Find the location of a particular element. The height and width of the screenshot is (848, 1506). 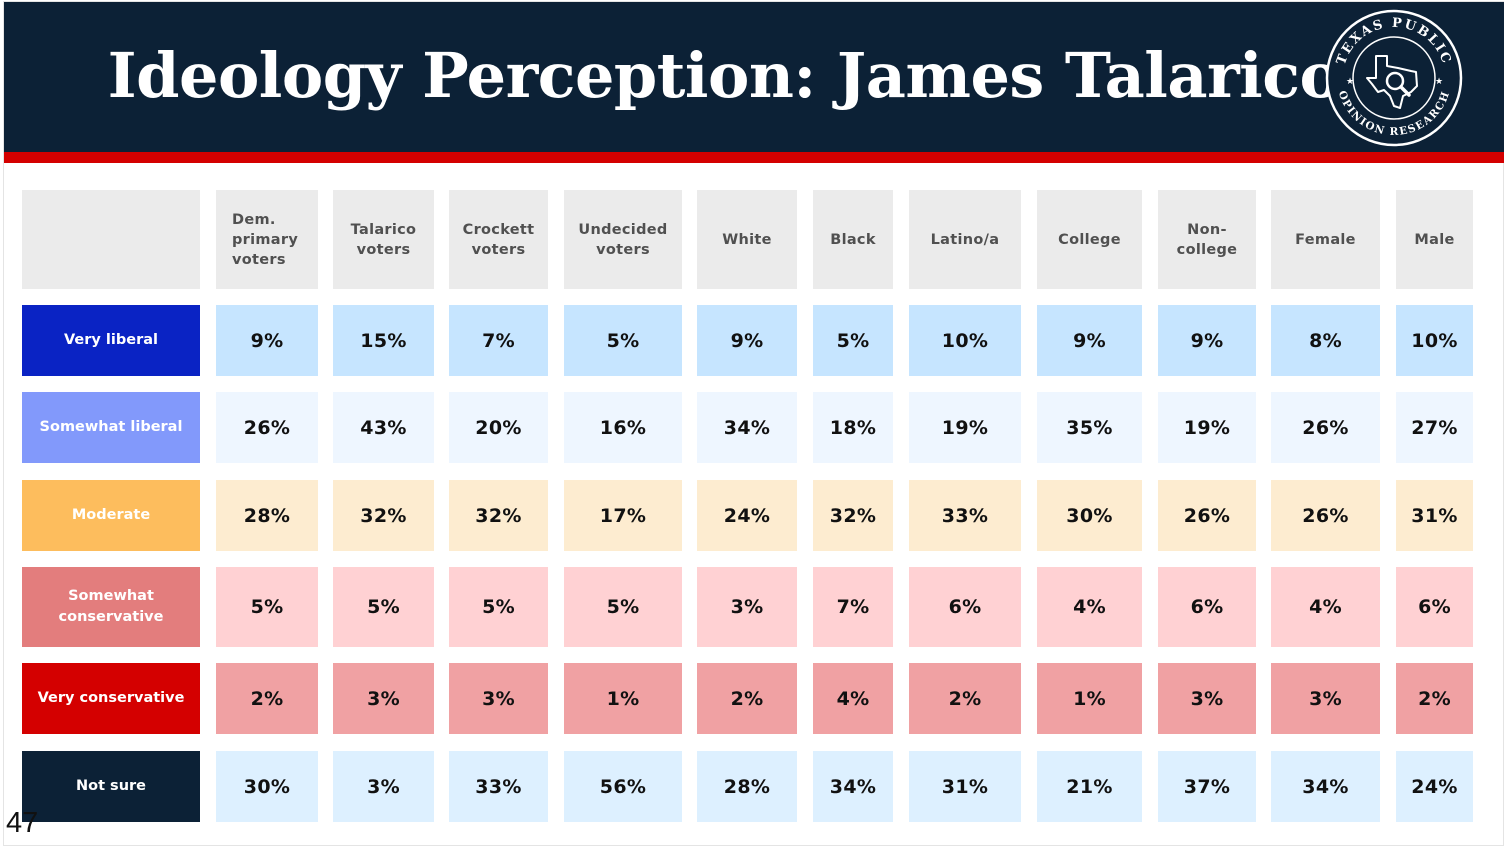

column-header-text: White is located at coordinates (747, 240).